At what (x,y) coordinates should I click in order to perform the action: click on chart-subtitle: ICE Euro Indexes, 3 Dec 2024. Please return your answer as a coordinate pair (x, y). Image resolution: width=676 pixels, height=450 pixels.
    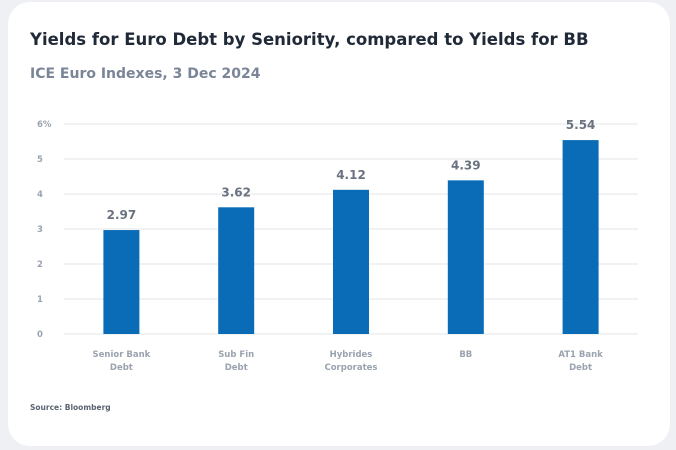
    Looking at the image, I should click on (145, 74).